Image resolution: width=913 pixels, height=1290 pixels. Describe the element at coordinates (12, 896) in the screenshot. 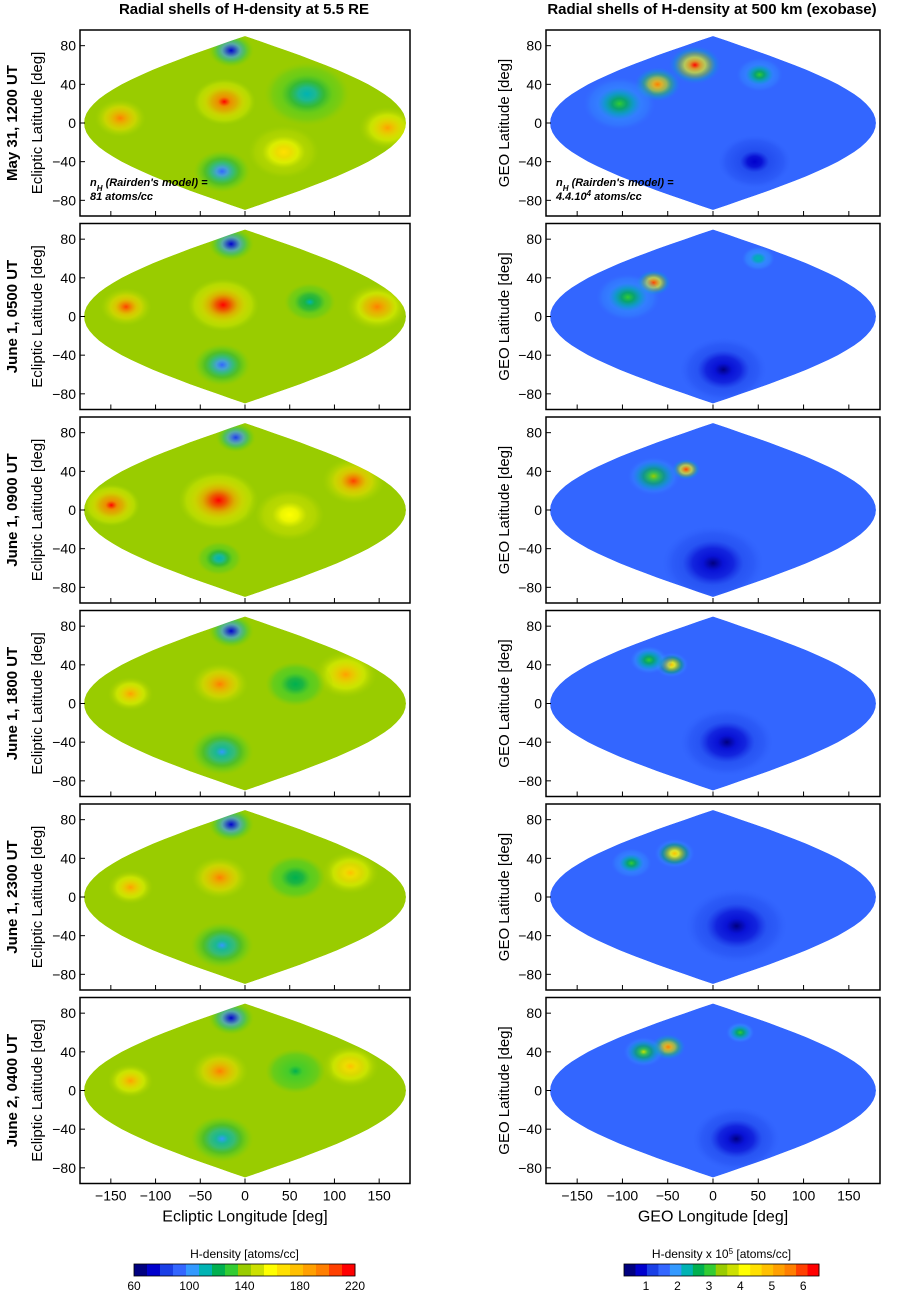

I see `row-label-5: June 1, 2300 UT` at that location.